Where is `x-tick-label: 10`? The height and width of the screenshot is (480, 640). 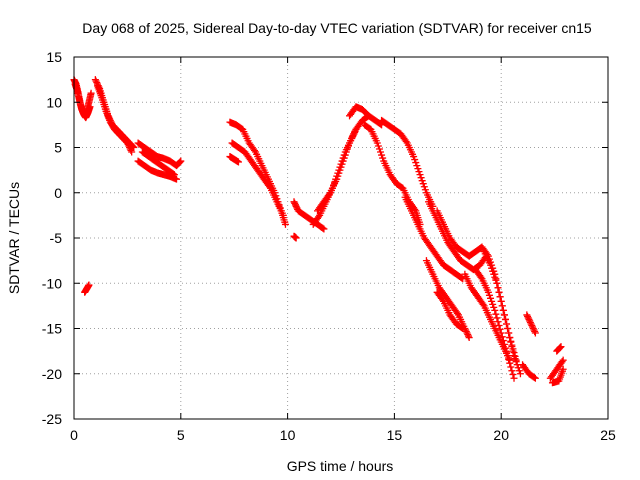
x-tick-label: 10 is located at coordinates (288, 435).